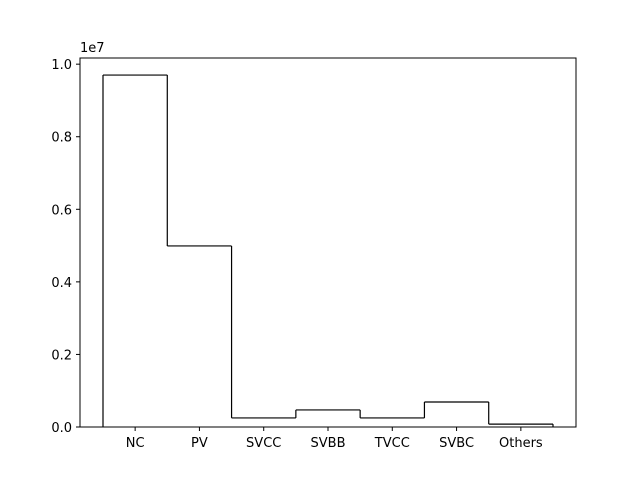 The height and width of the screenshot is (480, 640). I want to click on x-tick-label: SVCC, so click(263, 443).